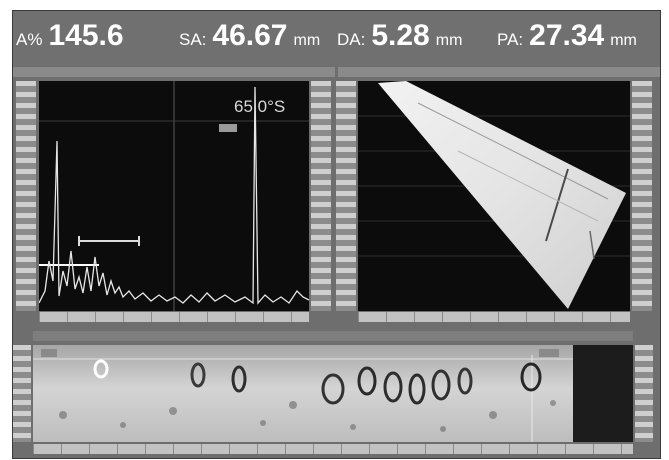  I want to click on readout-amplitude: A% 145.6, so click(70, 36).